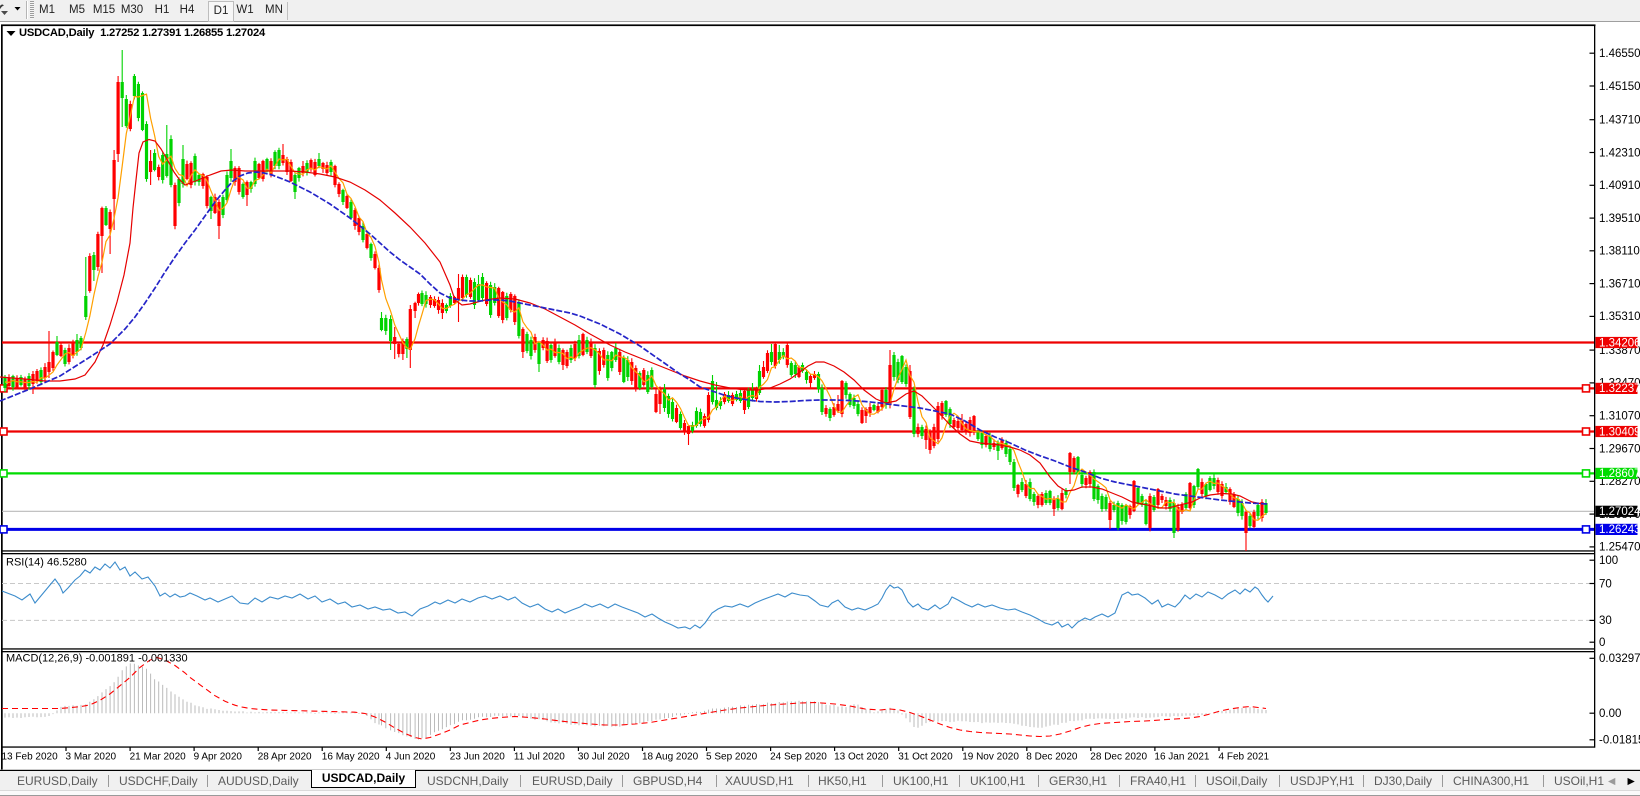 This screenshot has height=796, width=1640. What do you see at coordinates (46, 563) in the screenshot?
I see `svg-text: RSI(14) 46.5280` at bounding box center [46, 563].